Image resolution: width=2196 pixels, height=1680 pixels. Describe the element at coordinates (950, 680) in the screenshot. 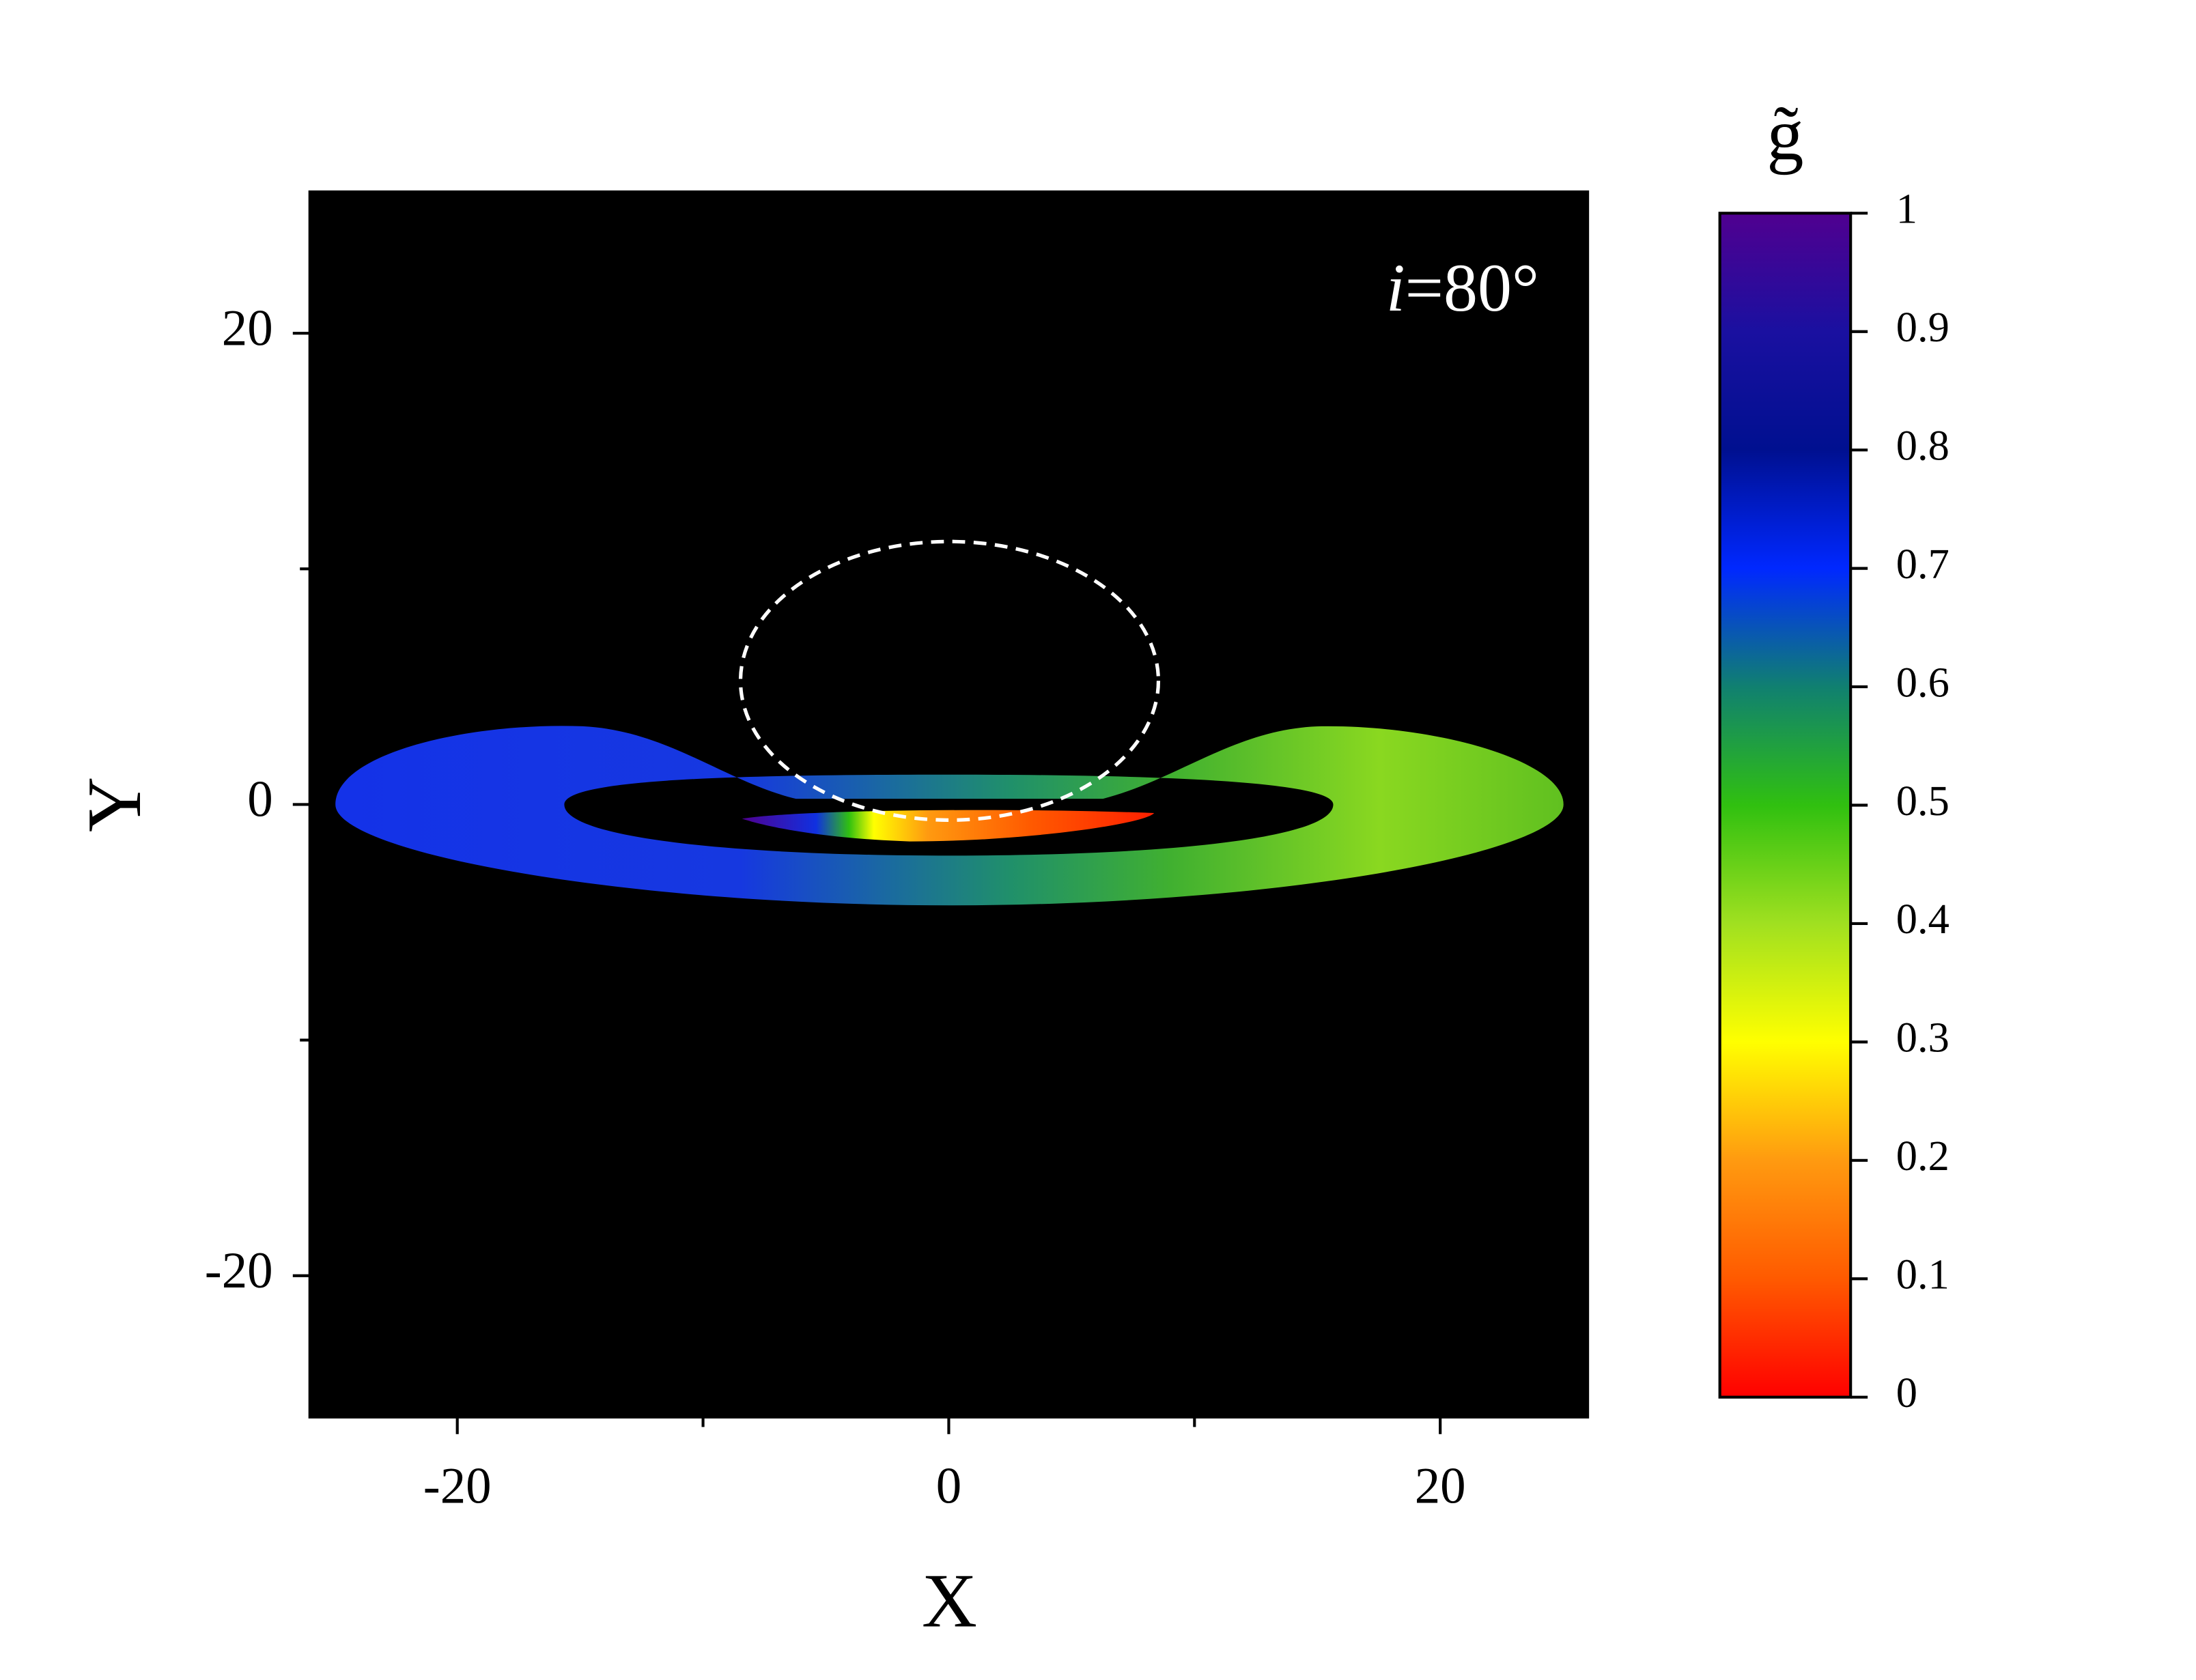

I see `shadow-boundary` at that location.